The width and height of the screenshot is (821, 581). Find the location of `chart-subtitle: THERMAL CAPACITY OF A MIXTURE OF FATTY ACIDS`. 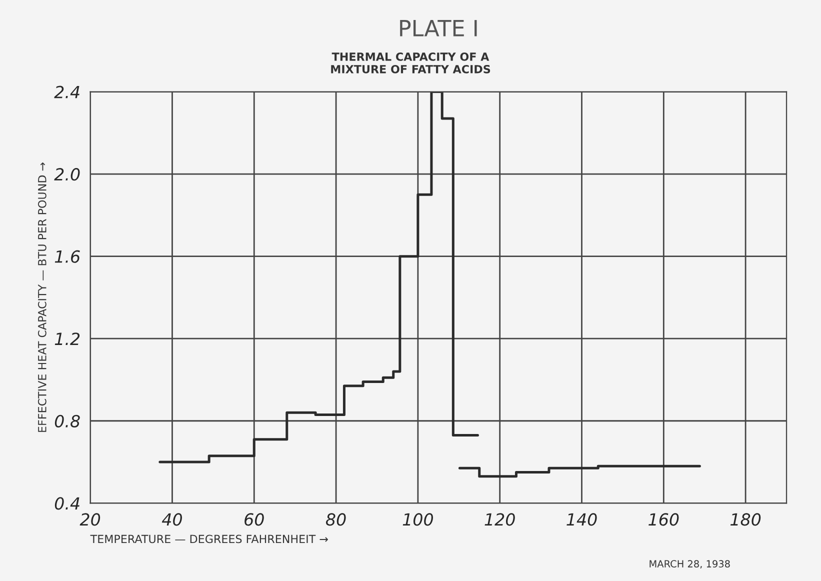

chart-subtitle: THERMAL CAPACITY OF A MIXTURE OF FATTY ACIDS is located at coordinates (410, 63).